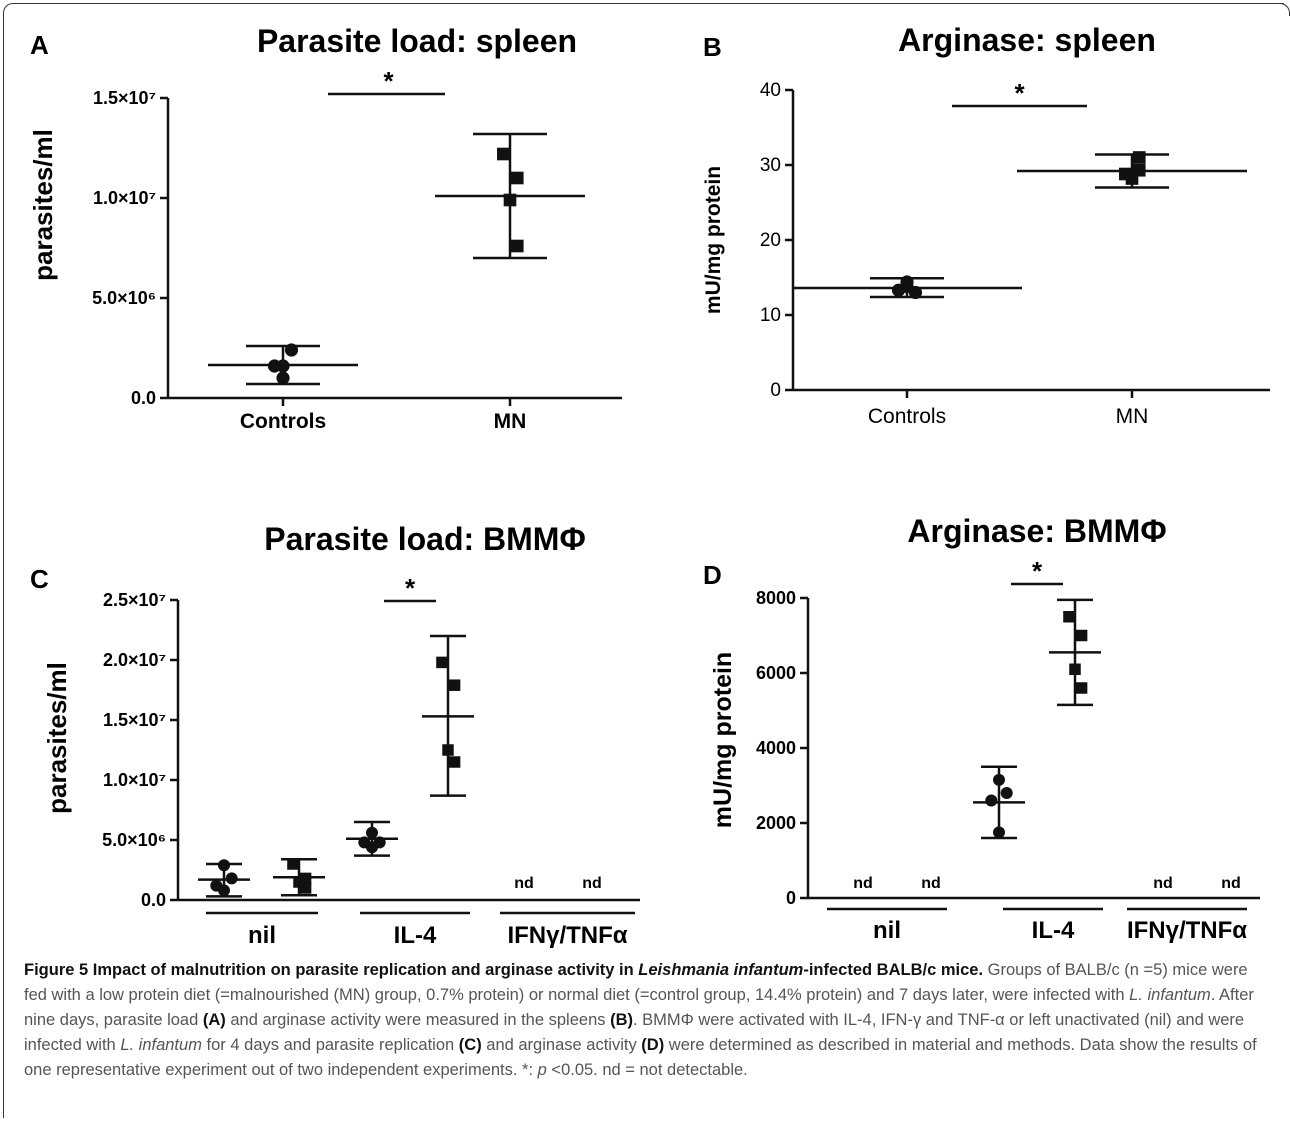 This screenshot has height=1122, width=1290. Describe the element at coordinates (134, 600) in the screenshot. I see `y-tick-label: 2.5×10⁷` at that location.